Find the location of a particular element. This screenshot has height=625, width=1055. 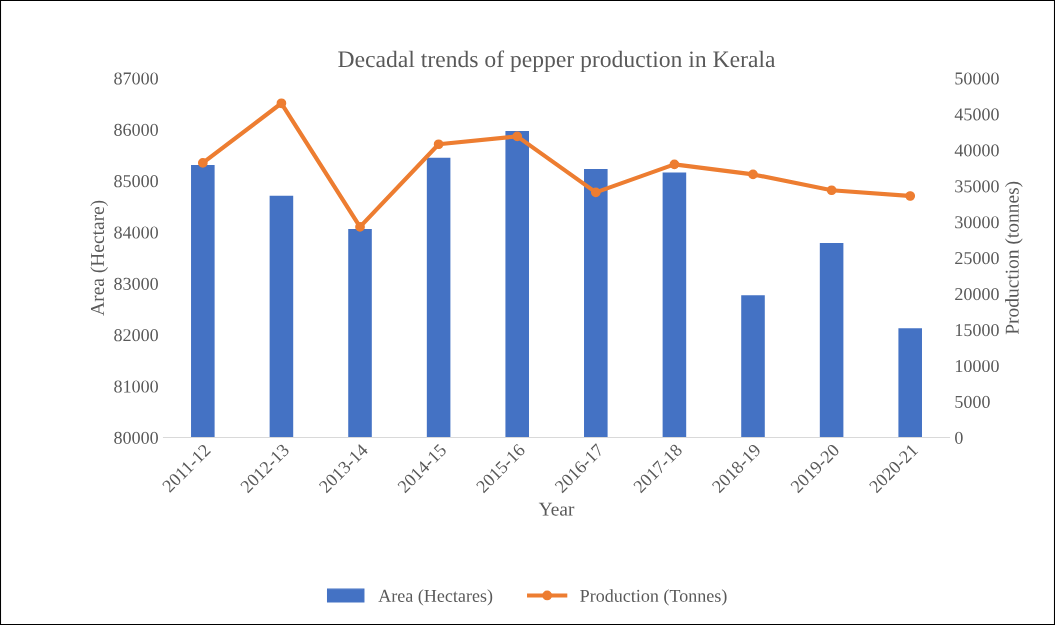

y2-tick-label: 25000 is located at coordinates (977, 258).